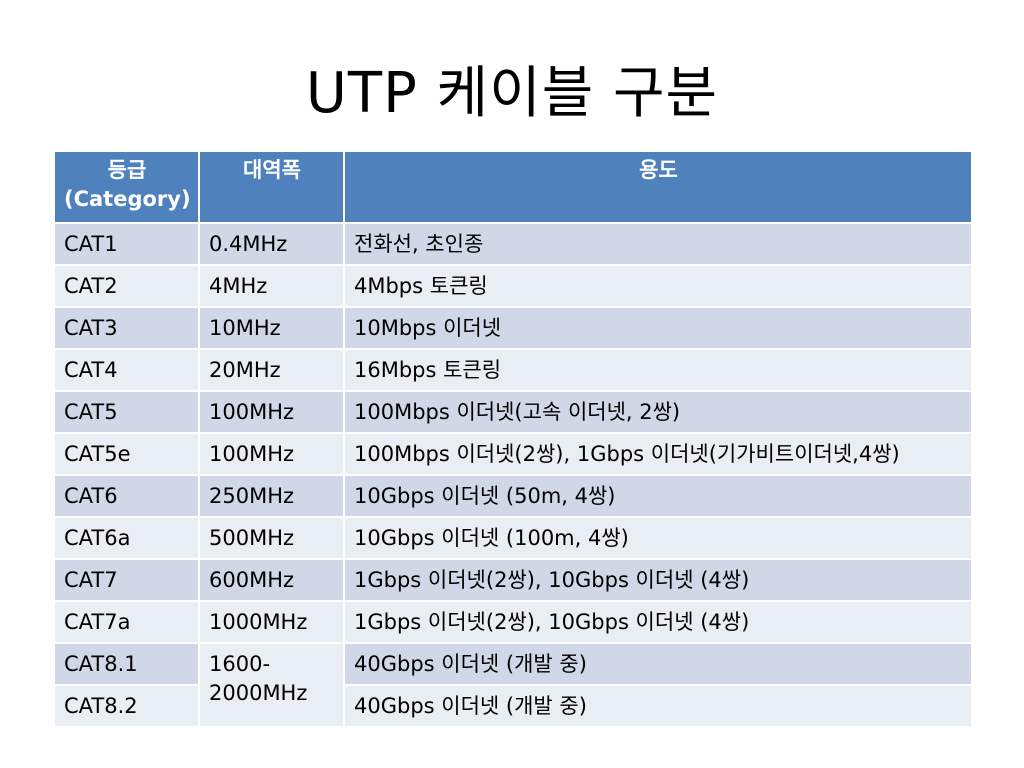 This screenshot has height=768, width=1024. I want to click on table-row: CAT1 0.4MHz 전화선, 초인종, so click(513, 244).